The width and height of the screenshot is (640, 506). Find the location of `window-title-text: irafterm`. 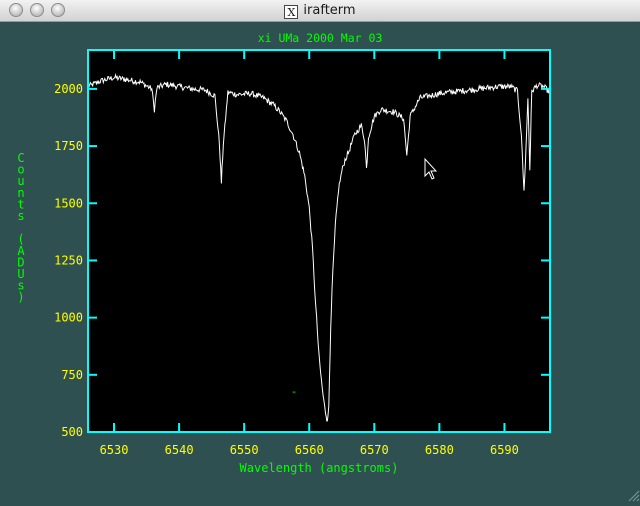

window-title-text: irafterm is located at coordinates (329, 10).